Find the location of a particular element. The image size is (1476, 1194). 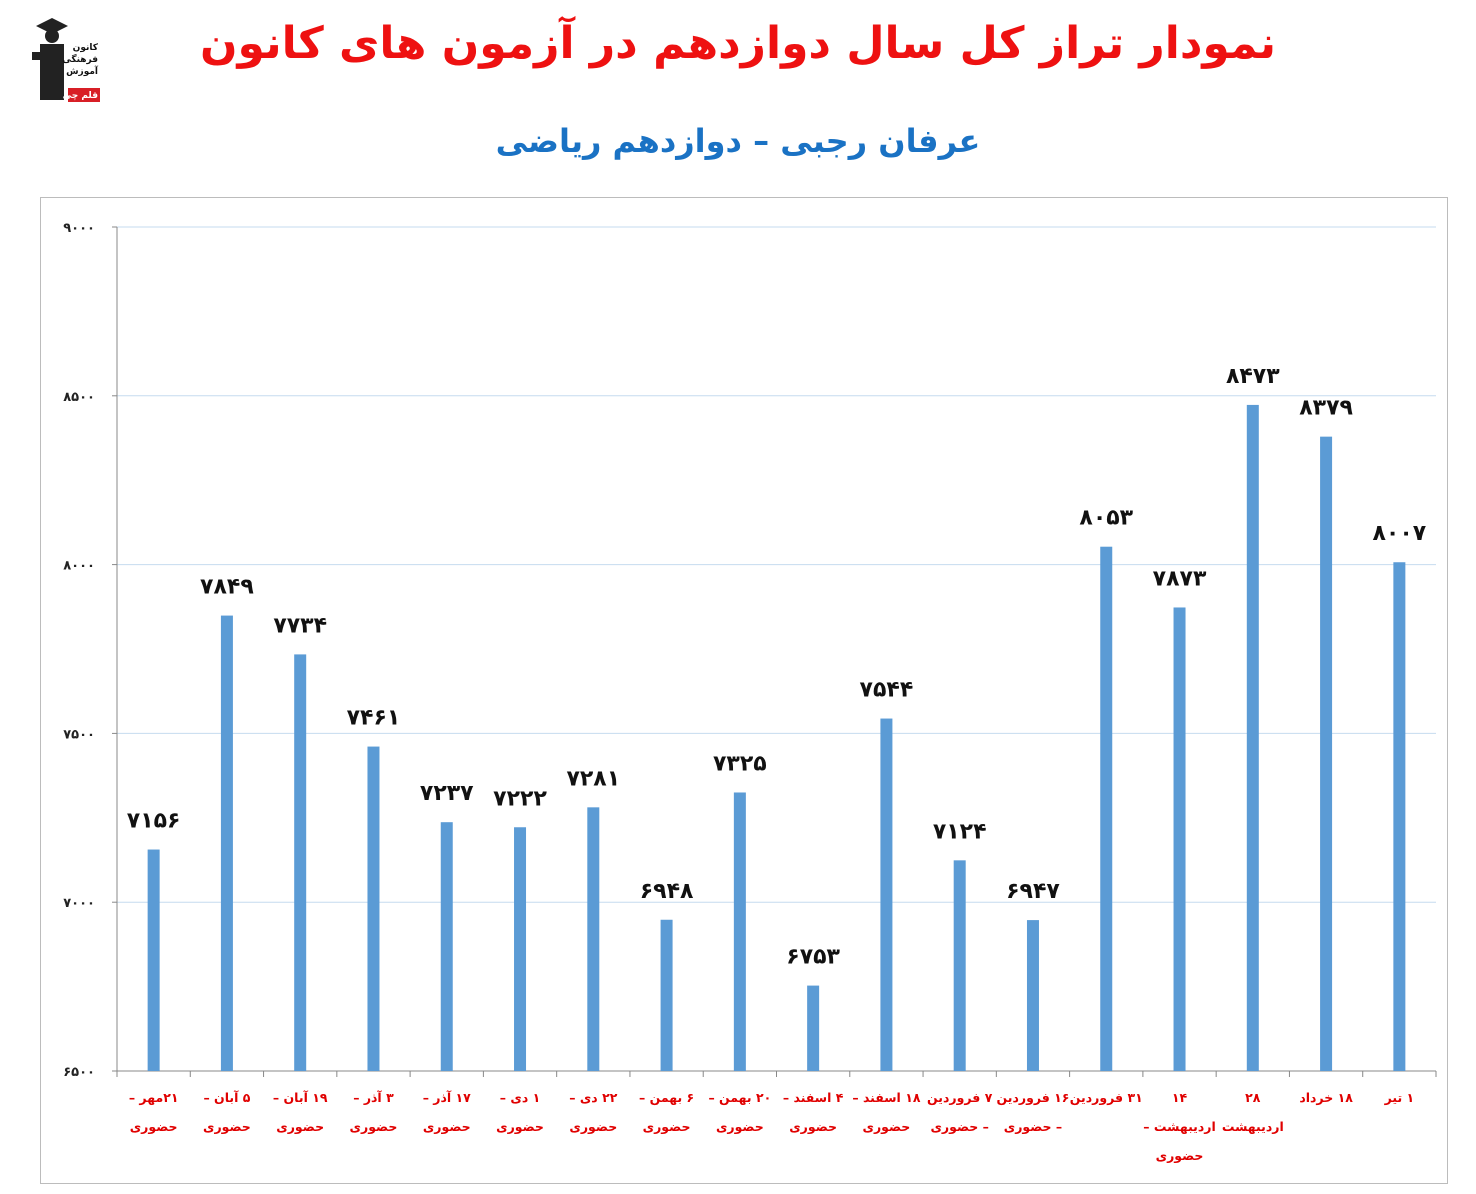

logo-accent-bar is located at coordinates (84, 95).